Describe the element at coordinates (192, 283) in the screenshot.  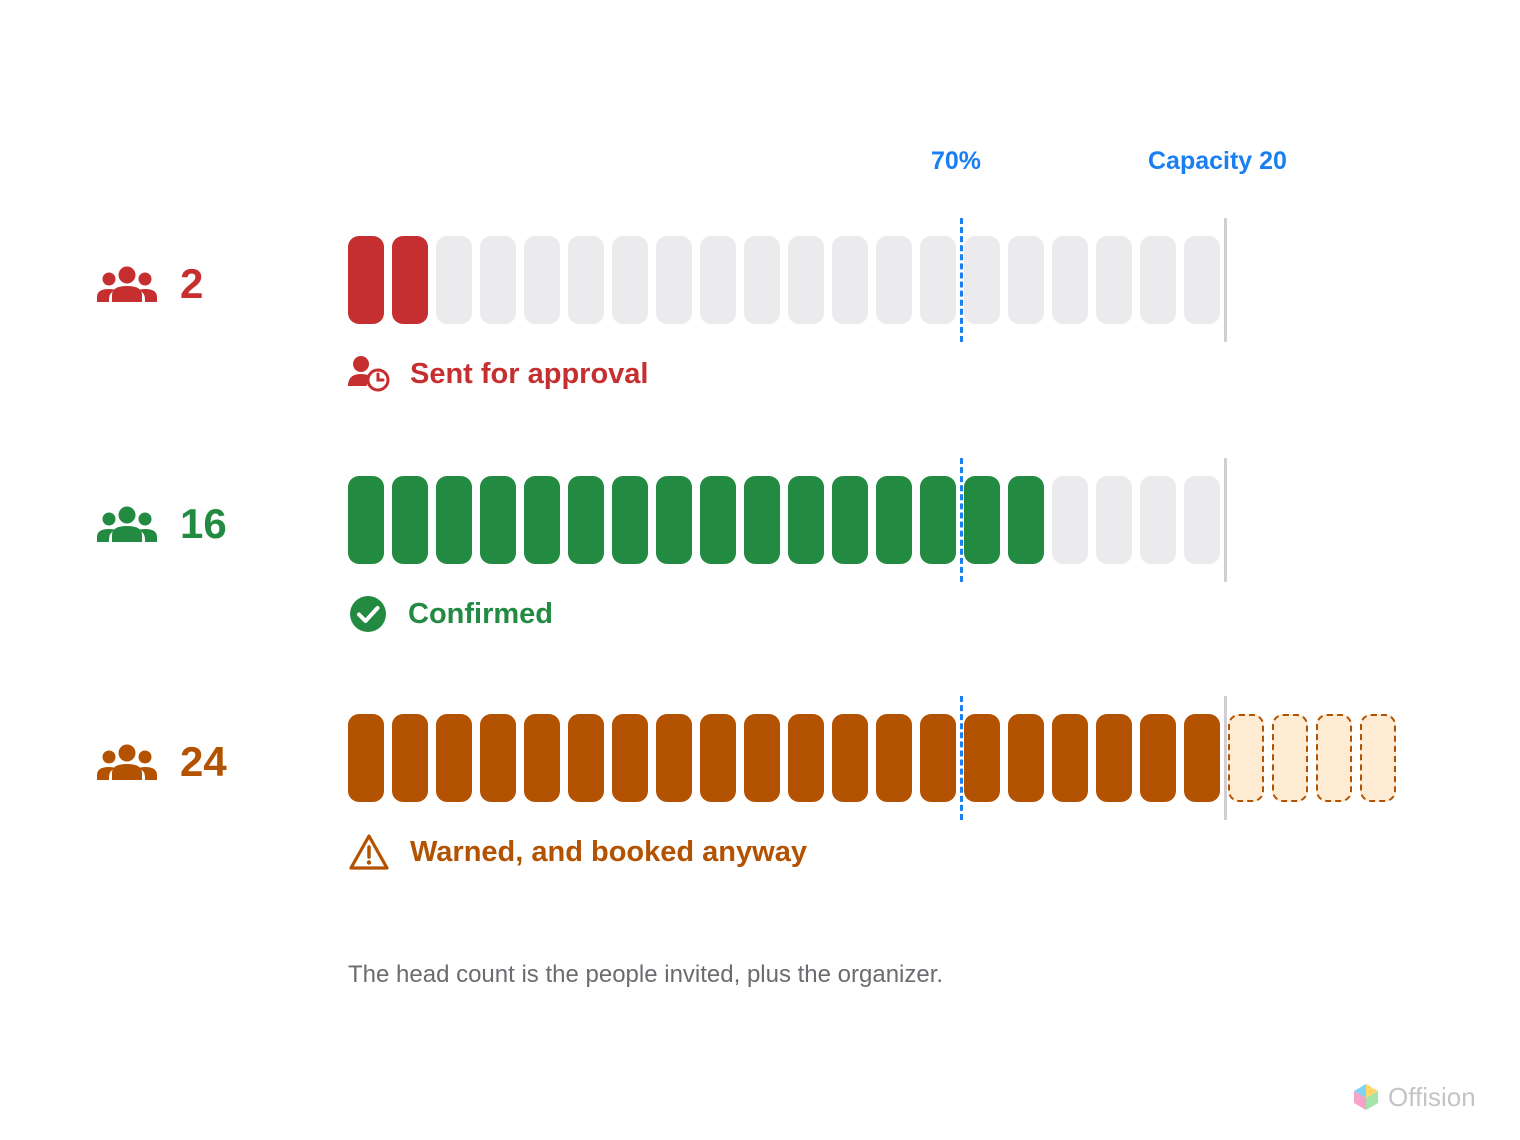
I see `headcount-value: 2` at that location.